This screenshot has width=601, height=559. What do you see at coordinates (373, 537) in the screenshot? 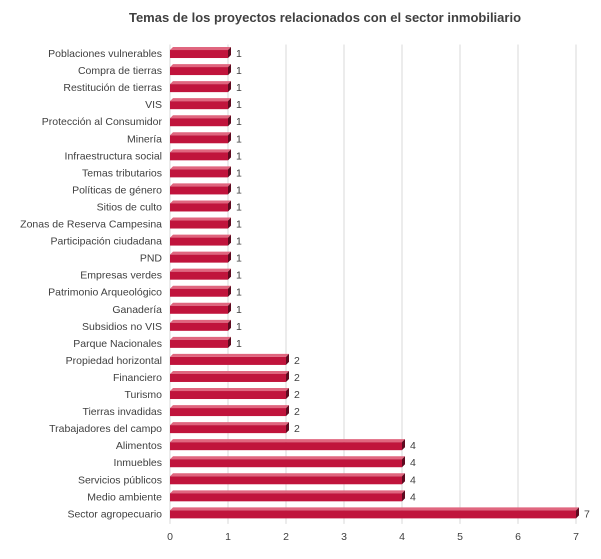
I see `x-axis-tick-labels: 0 1 2 3 4 5 6 7` at bounding box center [373, 537].